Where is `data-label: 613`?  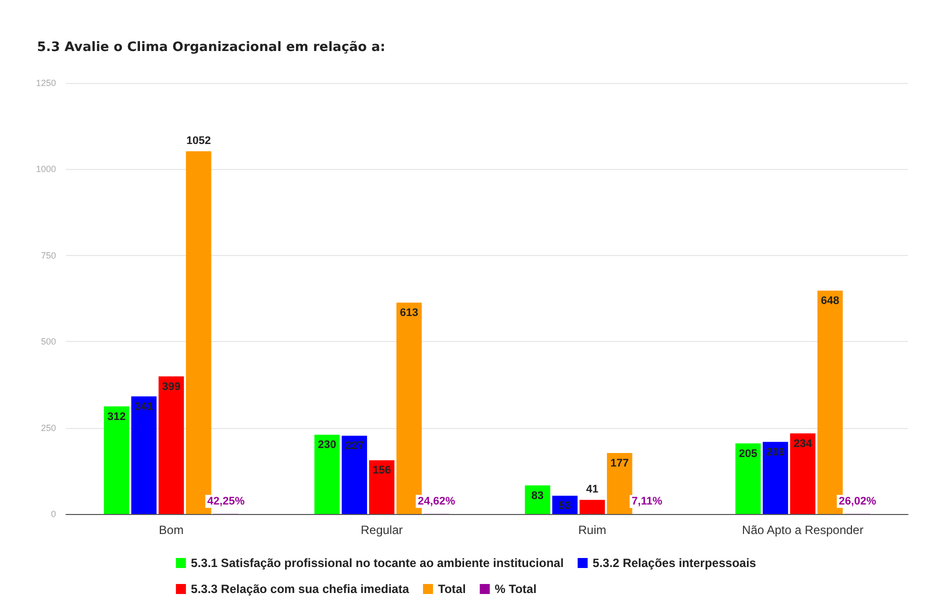
data-label: 613 is located at coordinates (409, 313).